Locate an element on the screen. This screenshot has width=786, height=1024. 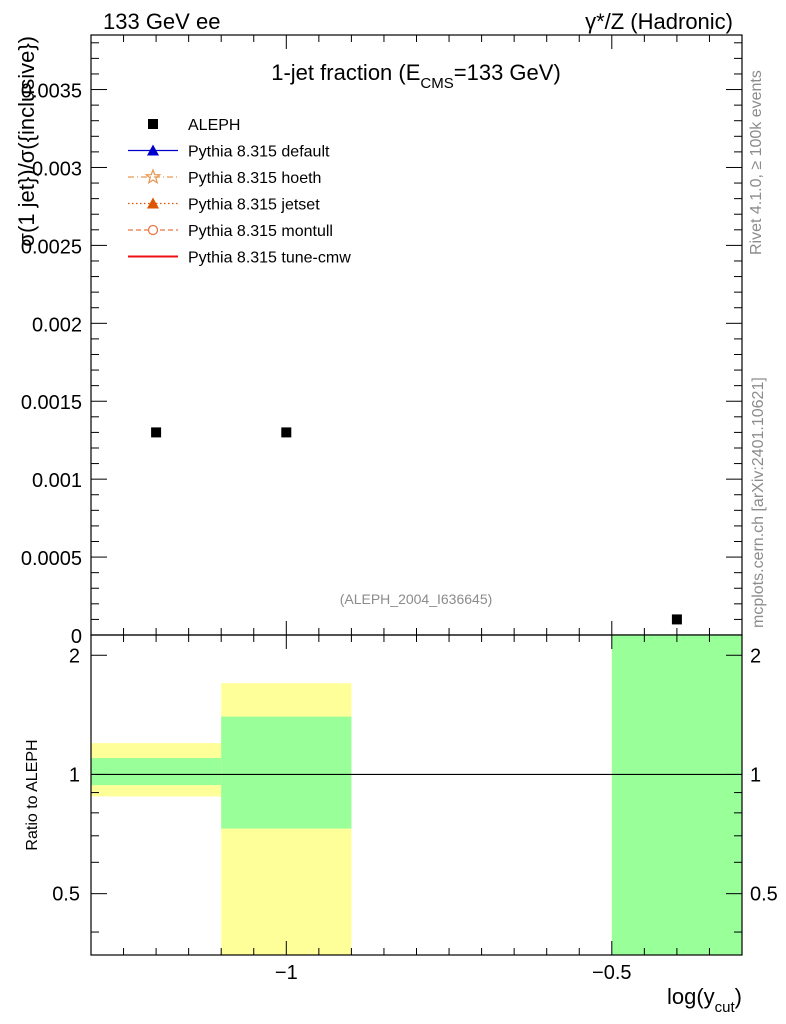
main-title: 1-jet fraction (ECMS=133 GeV) is located at coordinates (416, 76).